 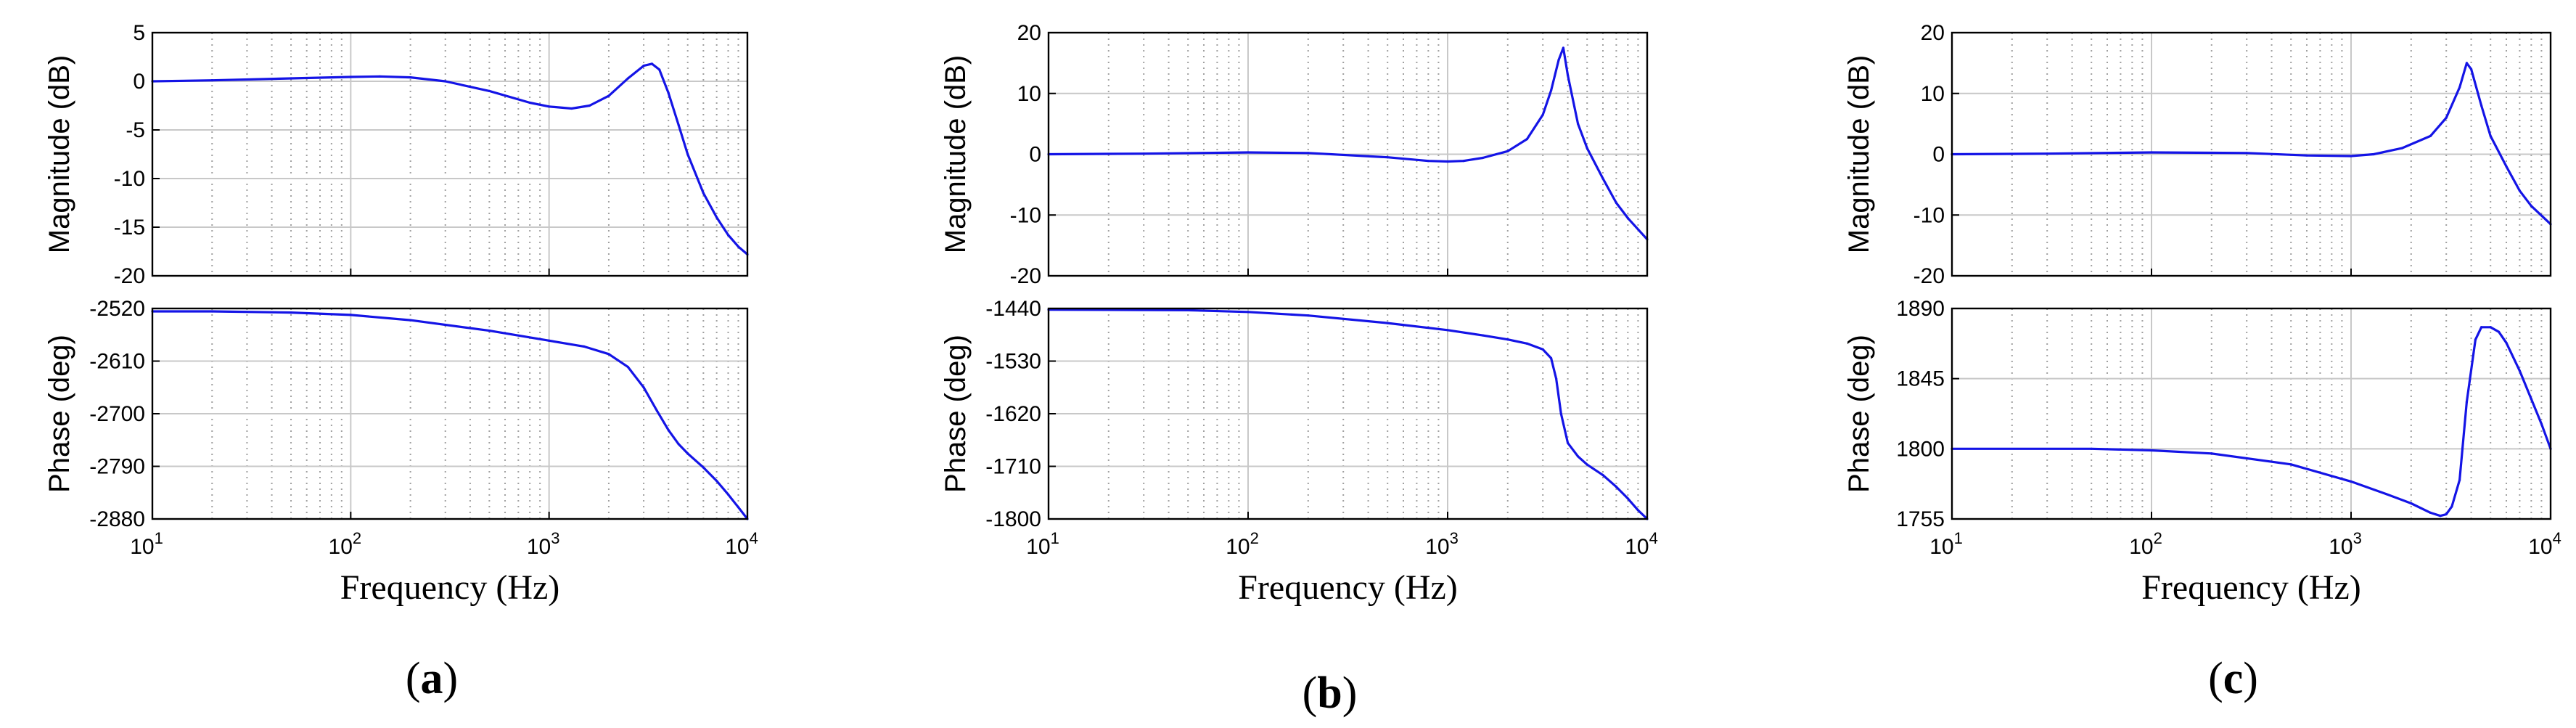 I want to click on phase-b-ytick-label: -1800, so click(x=1013, y=519).